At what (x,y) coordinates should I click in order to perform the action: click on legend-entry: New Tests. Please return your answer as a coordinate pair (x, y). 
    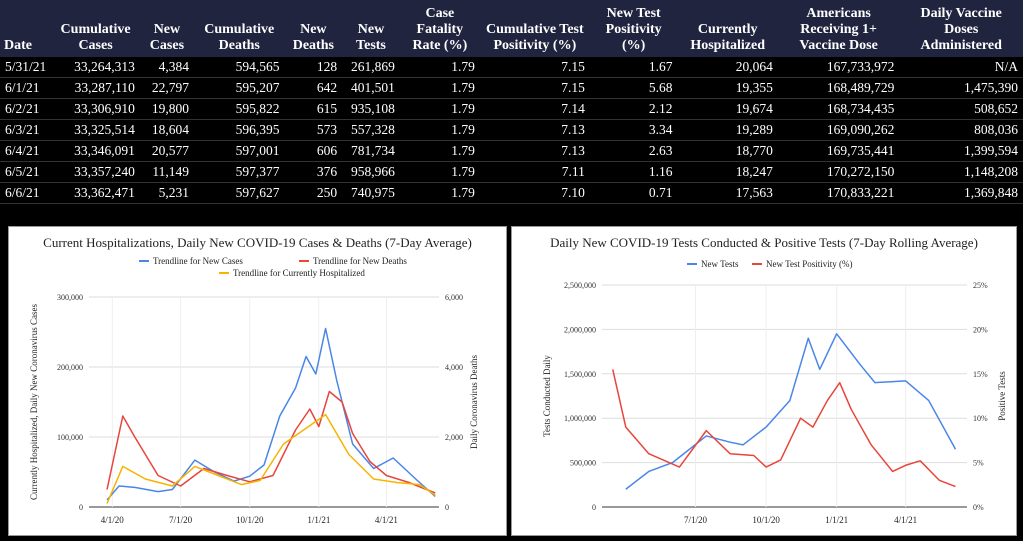
    Looking at the image, I should click on (720, 264).